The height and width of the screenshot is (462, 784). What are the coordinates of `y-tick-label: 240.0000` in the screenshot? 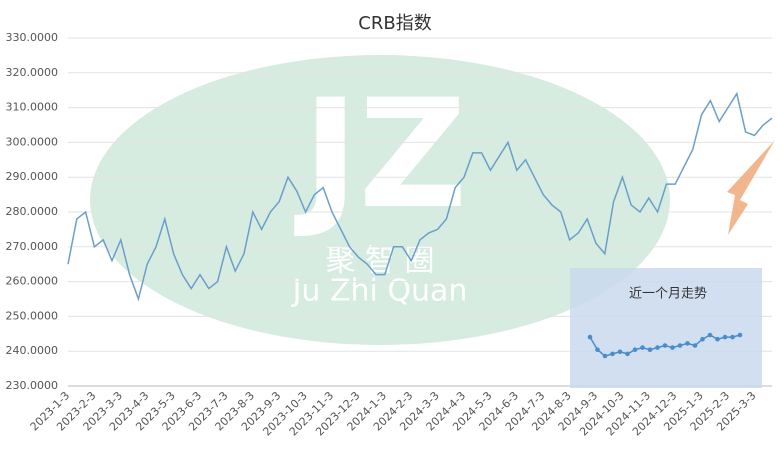 It's located at (32, 350).